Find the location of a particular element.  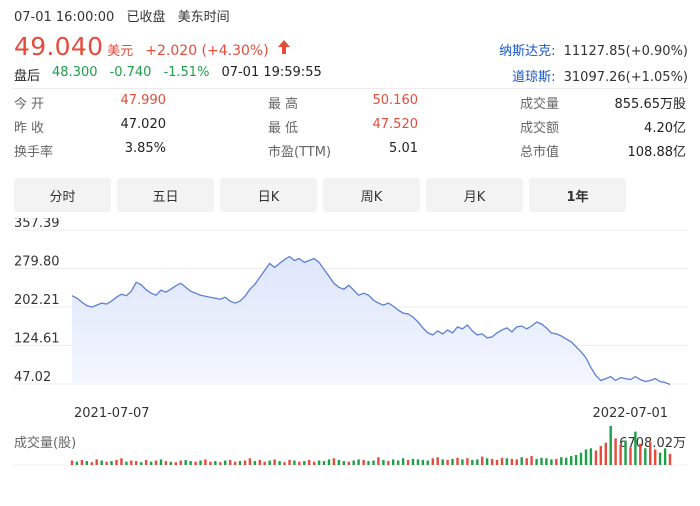

after-hours-change: -0.740 is located at coordinates (130, 72).